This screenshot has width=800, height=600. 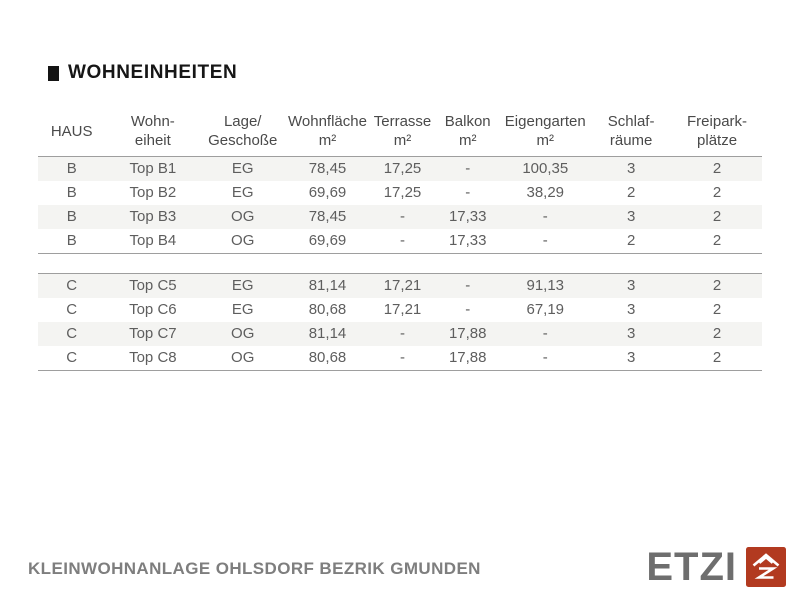 I want to click on cell-wohneinheit: Top B3, so click(x=153, y=217).